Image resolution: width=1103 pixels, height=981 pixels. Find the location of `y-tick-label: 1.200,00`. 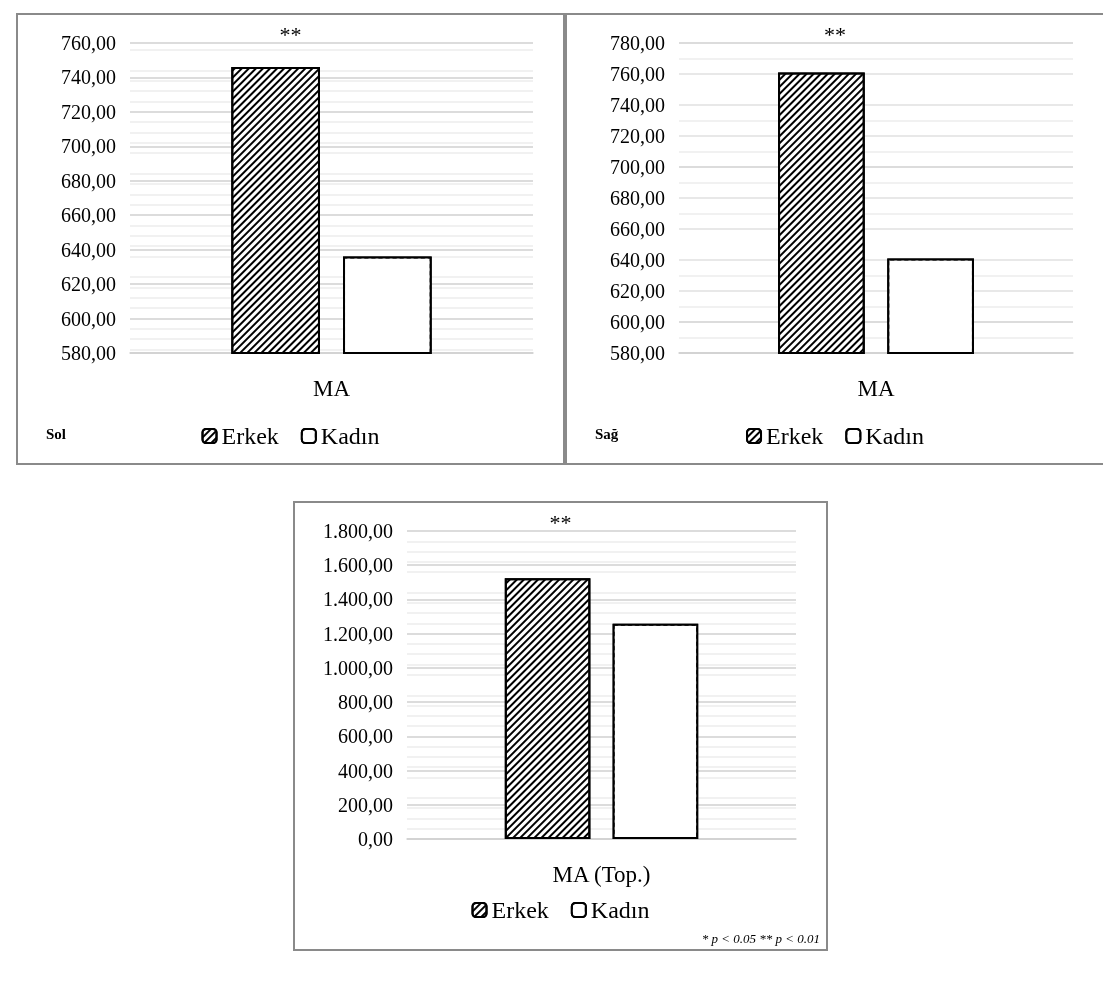

y-tick-label: 1.200,00 is located at coordinates (358, 633).